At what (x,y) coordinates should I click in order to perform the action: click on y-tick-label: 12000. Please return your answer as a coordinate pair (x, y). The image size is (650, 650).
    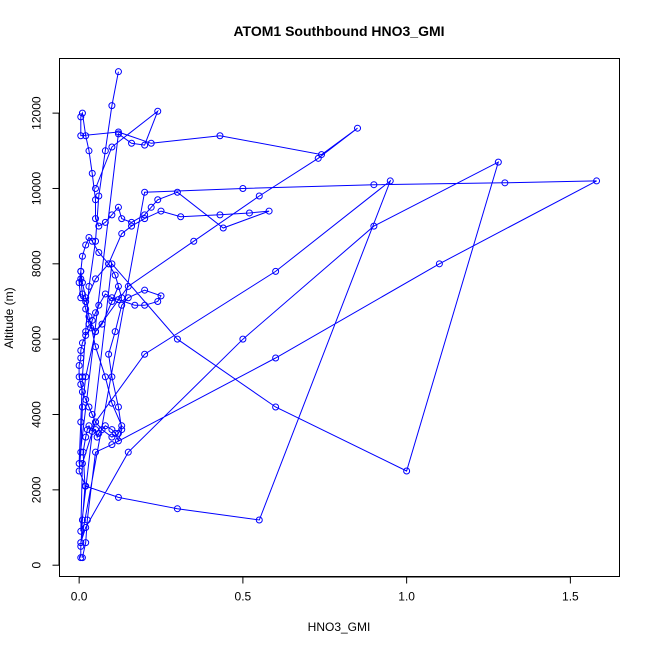
    Looking at the image, I should click on (37, 113).